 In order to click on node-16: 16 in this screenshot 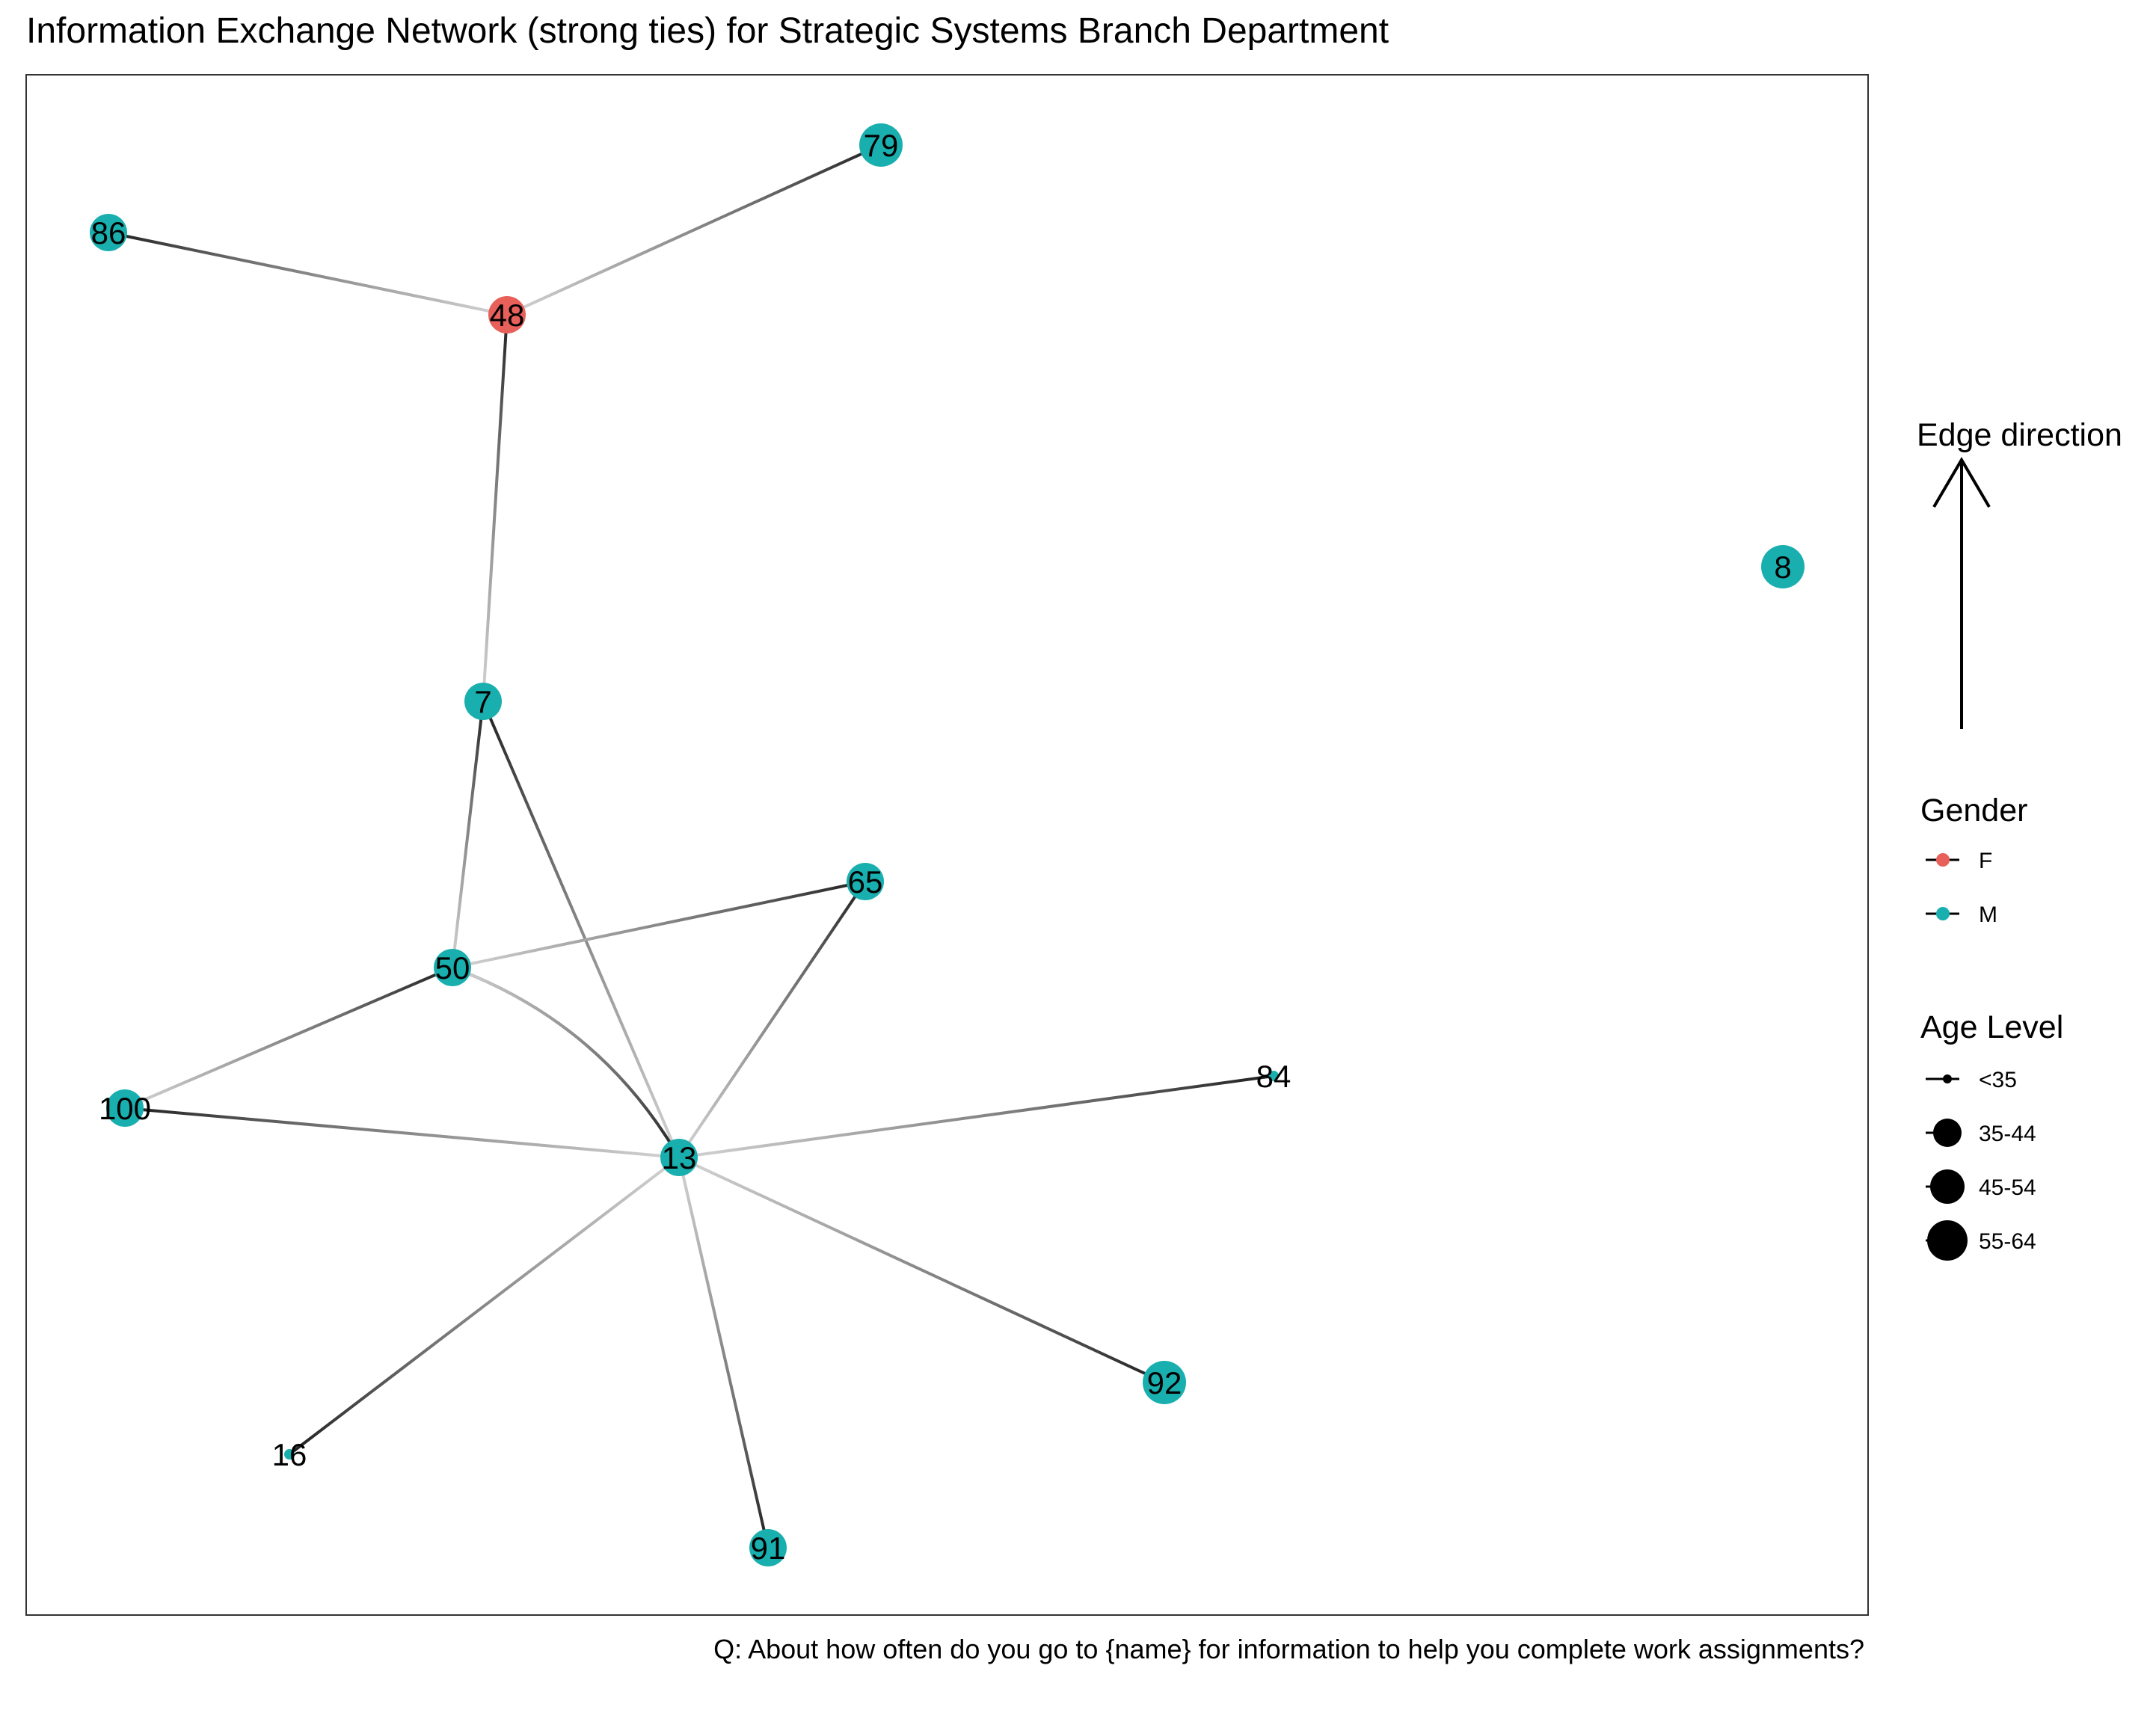, I will do `click(289, 1454)`.